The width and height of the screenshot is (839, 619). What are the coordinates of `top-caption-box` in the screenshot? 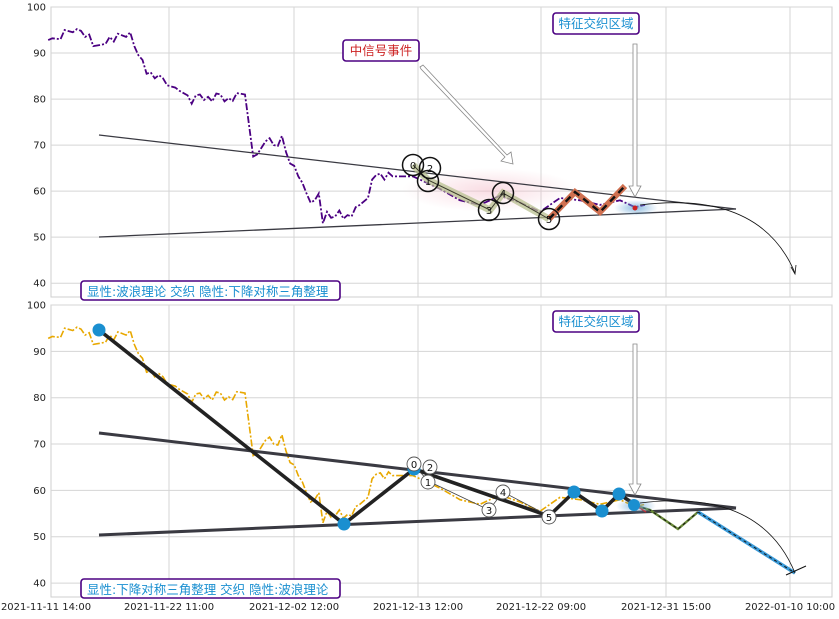 It's located at (210, 290).